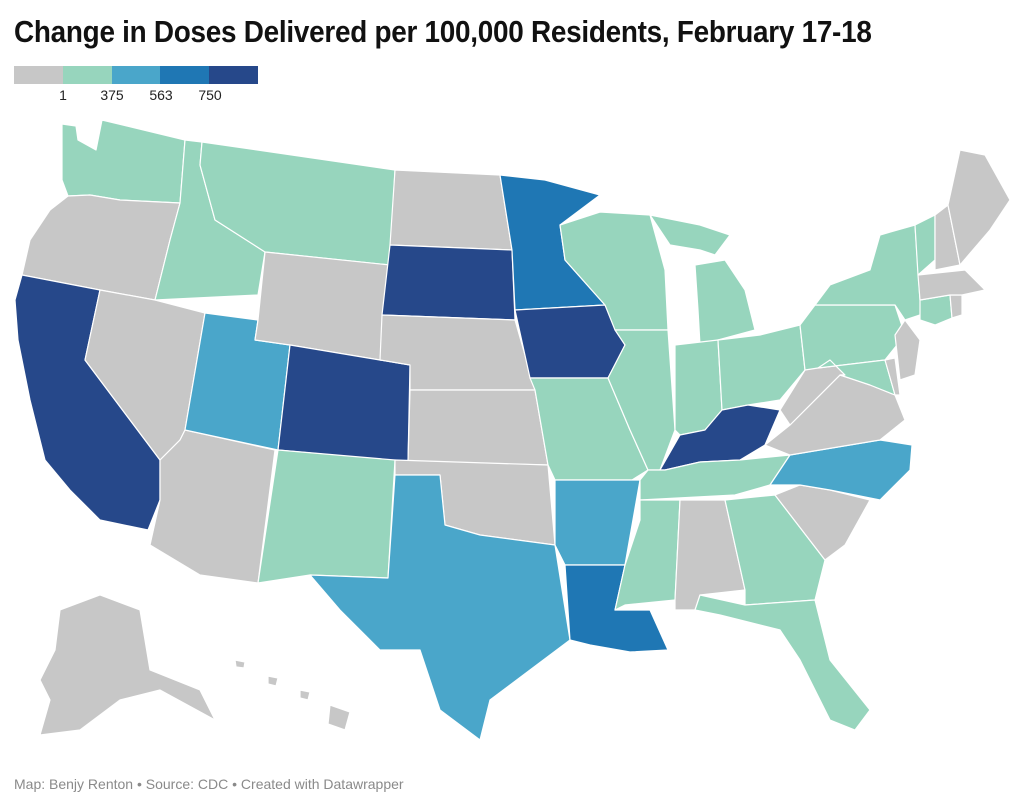 This screenshot has width=1024, height=809. I want to click on state-texas, so click(440, 607).